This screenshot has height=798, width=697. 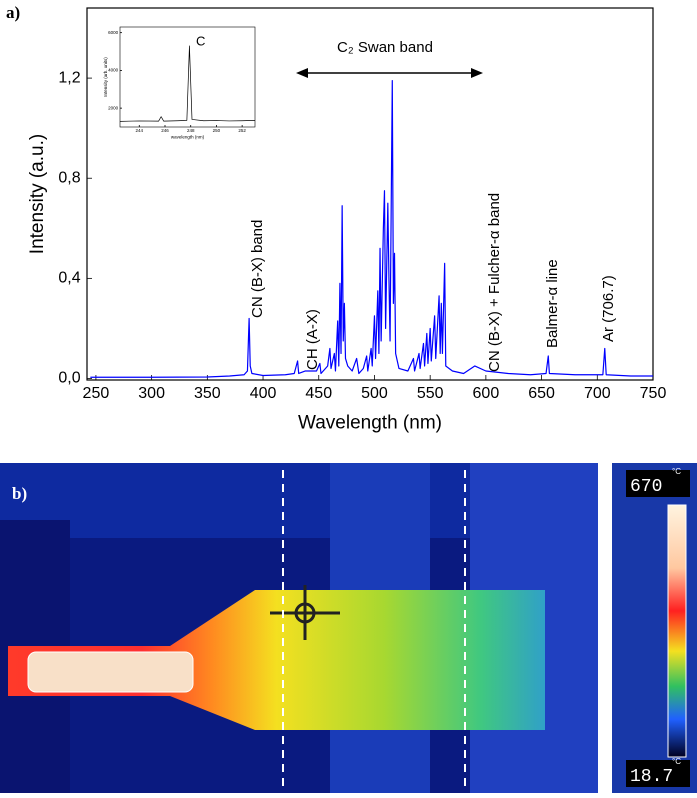 I want to click on plot-frame, so click(x=187, y=77).